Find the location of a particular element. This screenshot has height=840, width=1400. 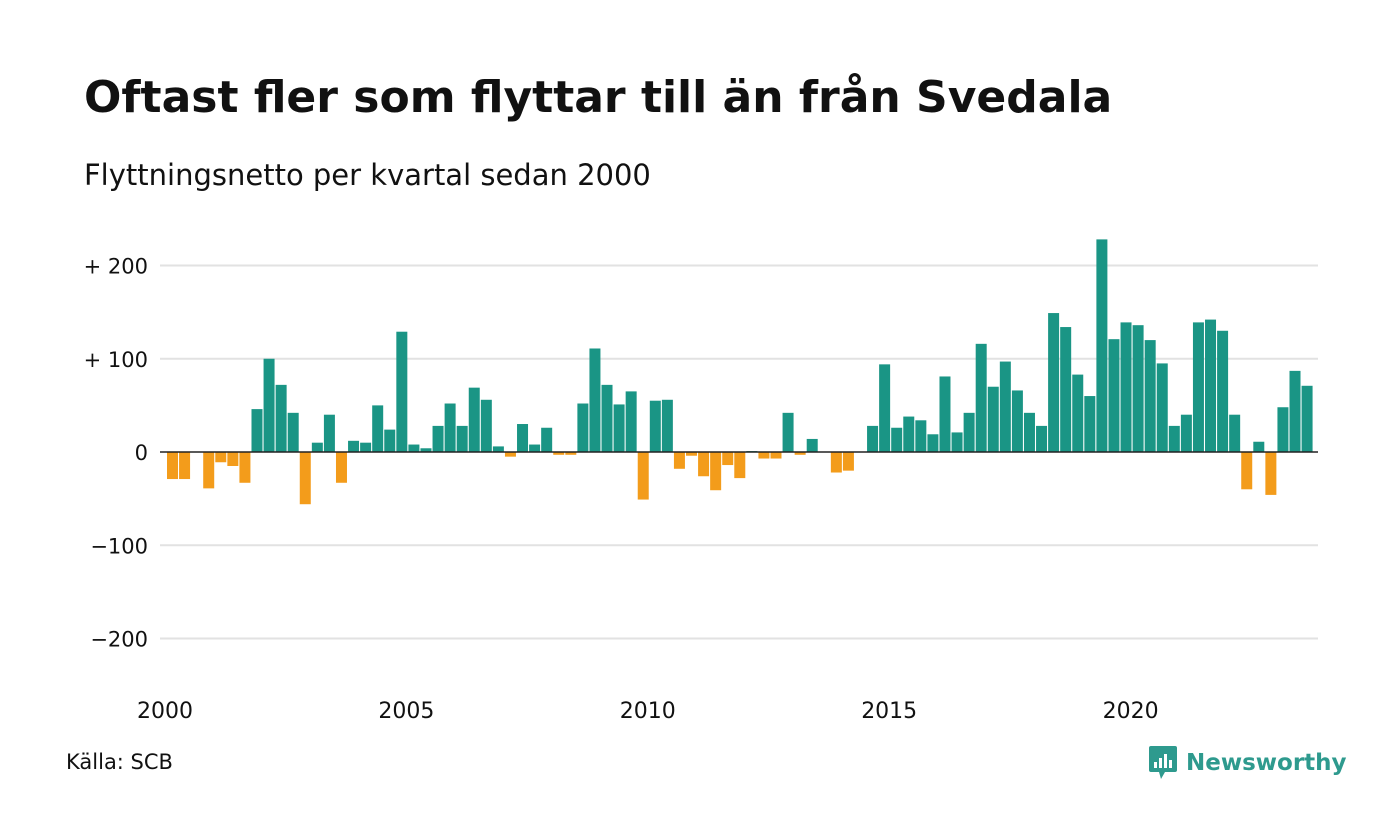

bar-2018-q1 is located at coordinates (1042, 438).